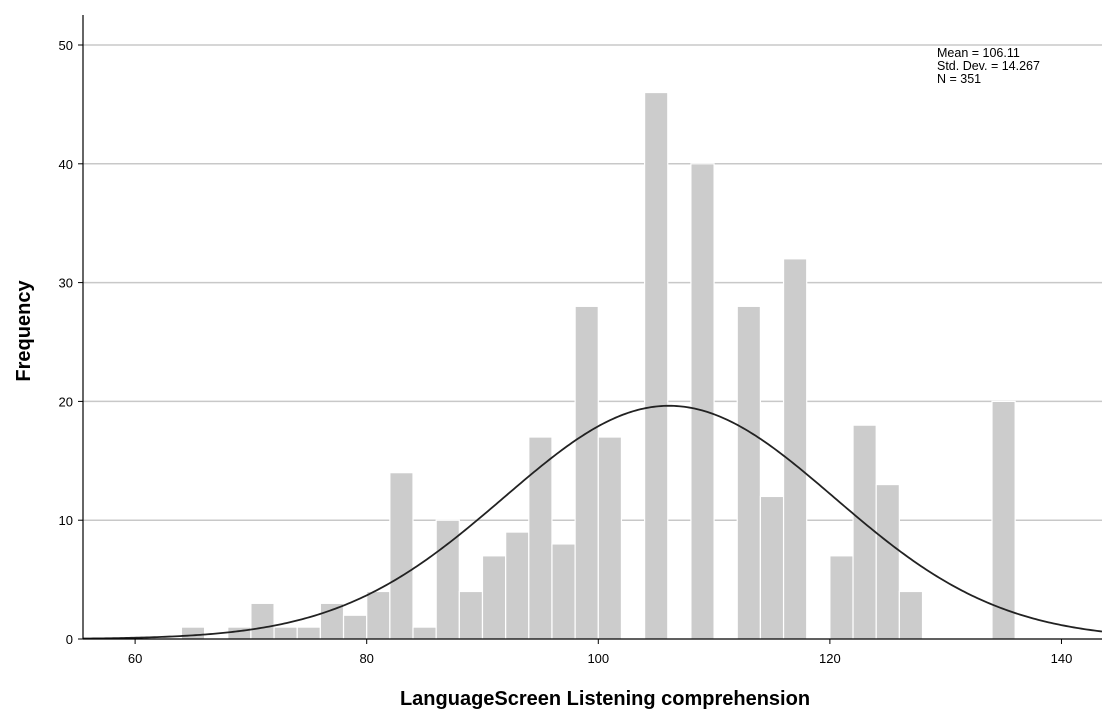 This screenshot has height=718, width=1102. Describe the element at coordinates (69, 639) in the screenshot. I see `y-tick-label: 0` at that location.